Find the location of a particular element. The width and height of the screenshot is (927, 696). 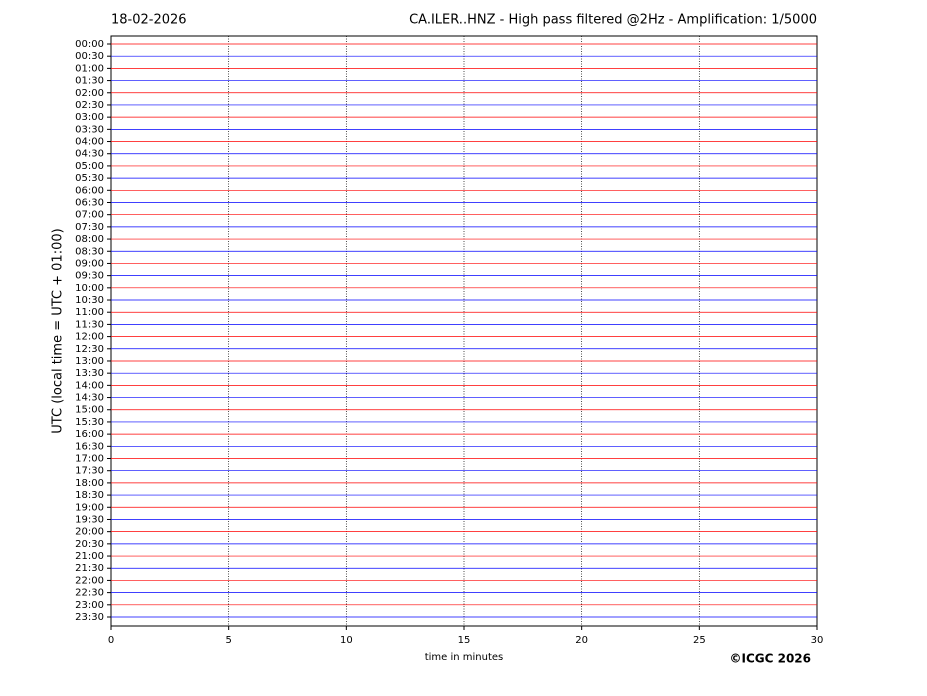

y-tick-label: 22:00 is located at coordinates (89, 580).